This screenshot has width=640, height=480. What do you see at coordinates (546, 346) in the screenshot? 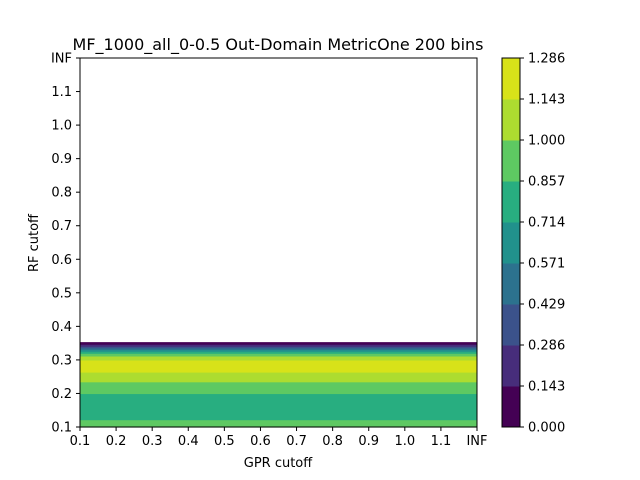
I see `colorbar-tick-label: 0.286` at bounding box center [546, 346].